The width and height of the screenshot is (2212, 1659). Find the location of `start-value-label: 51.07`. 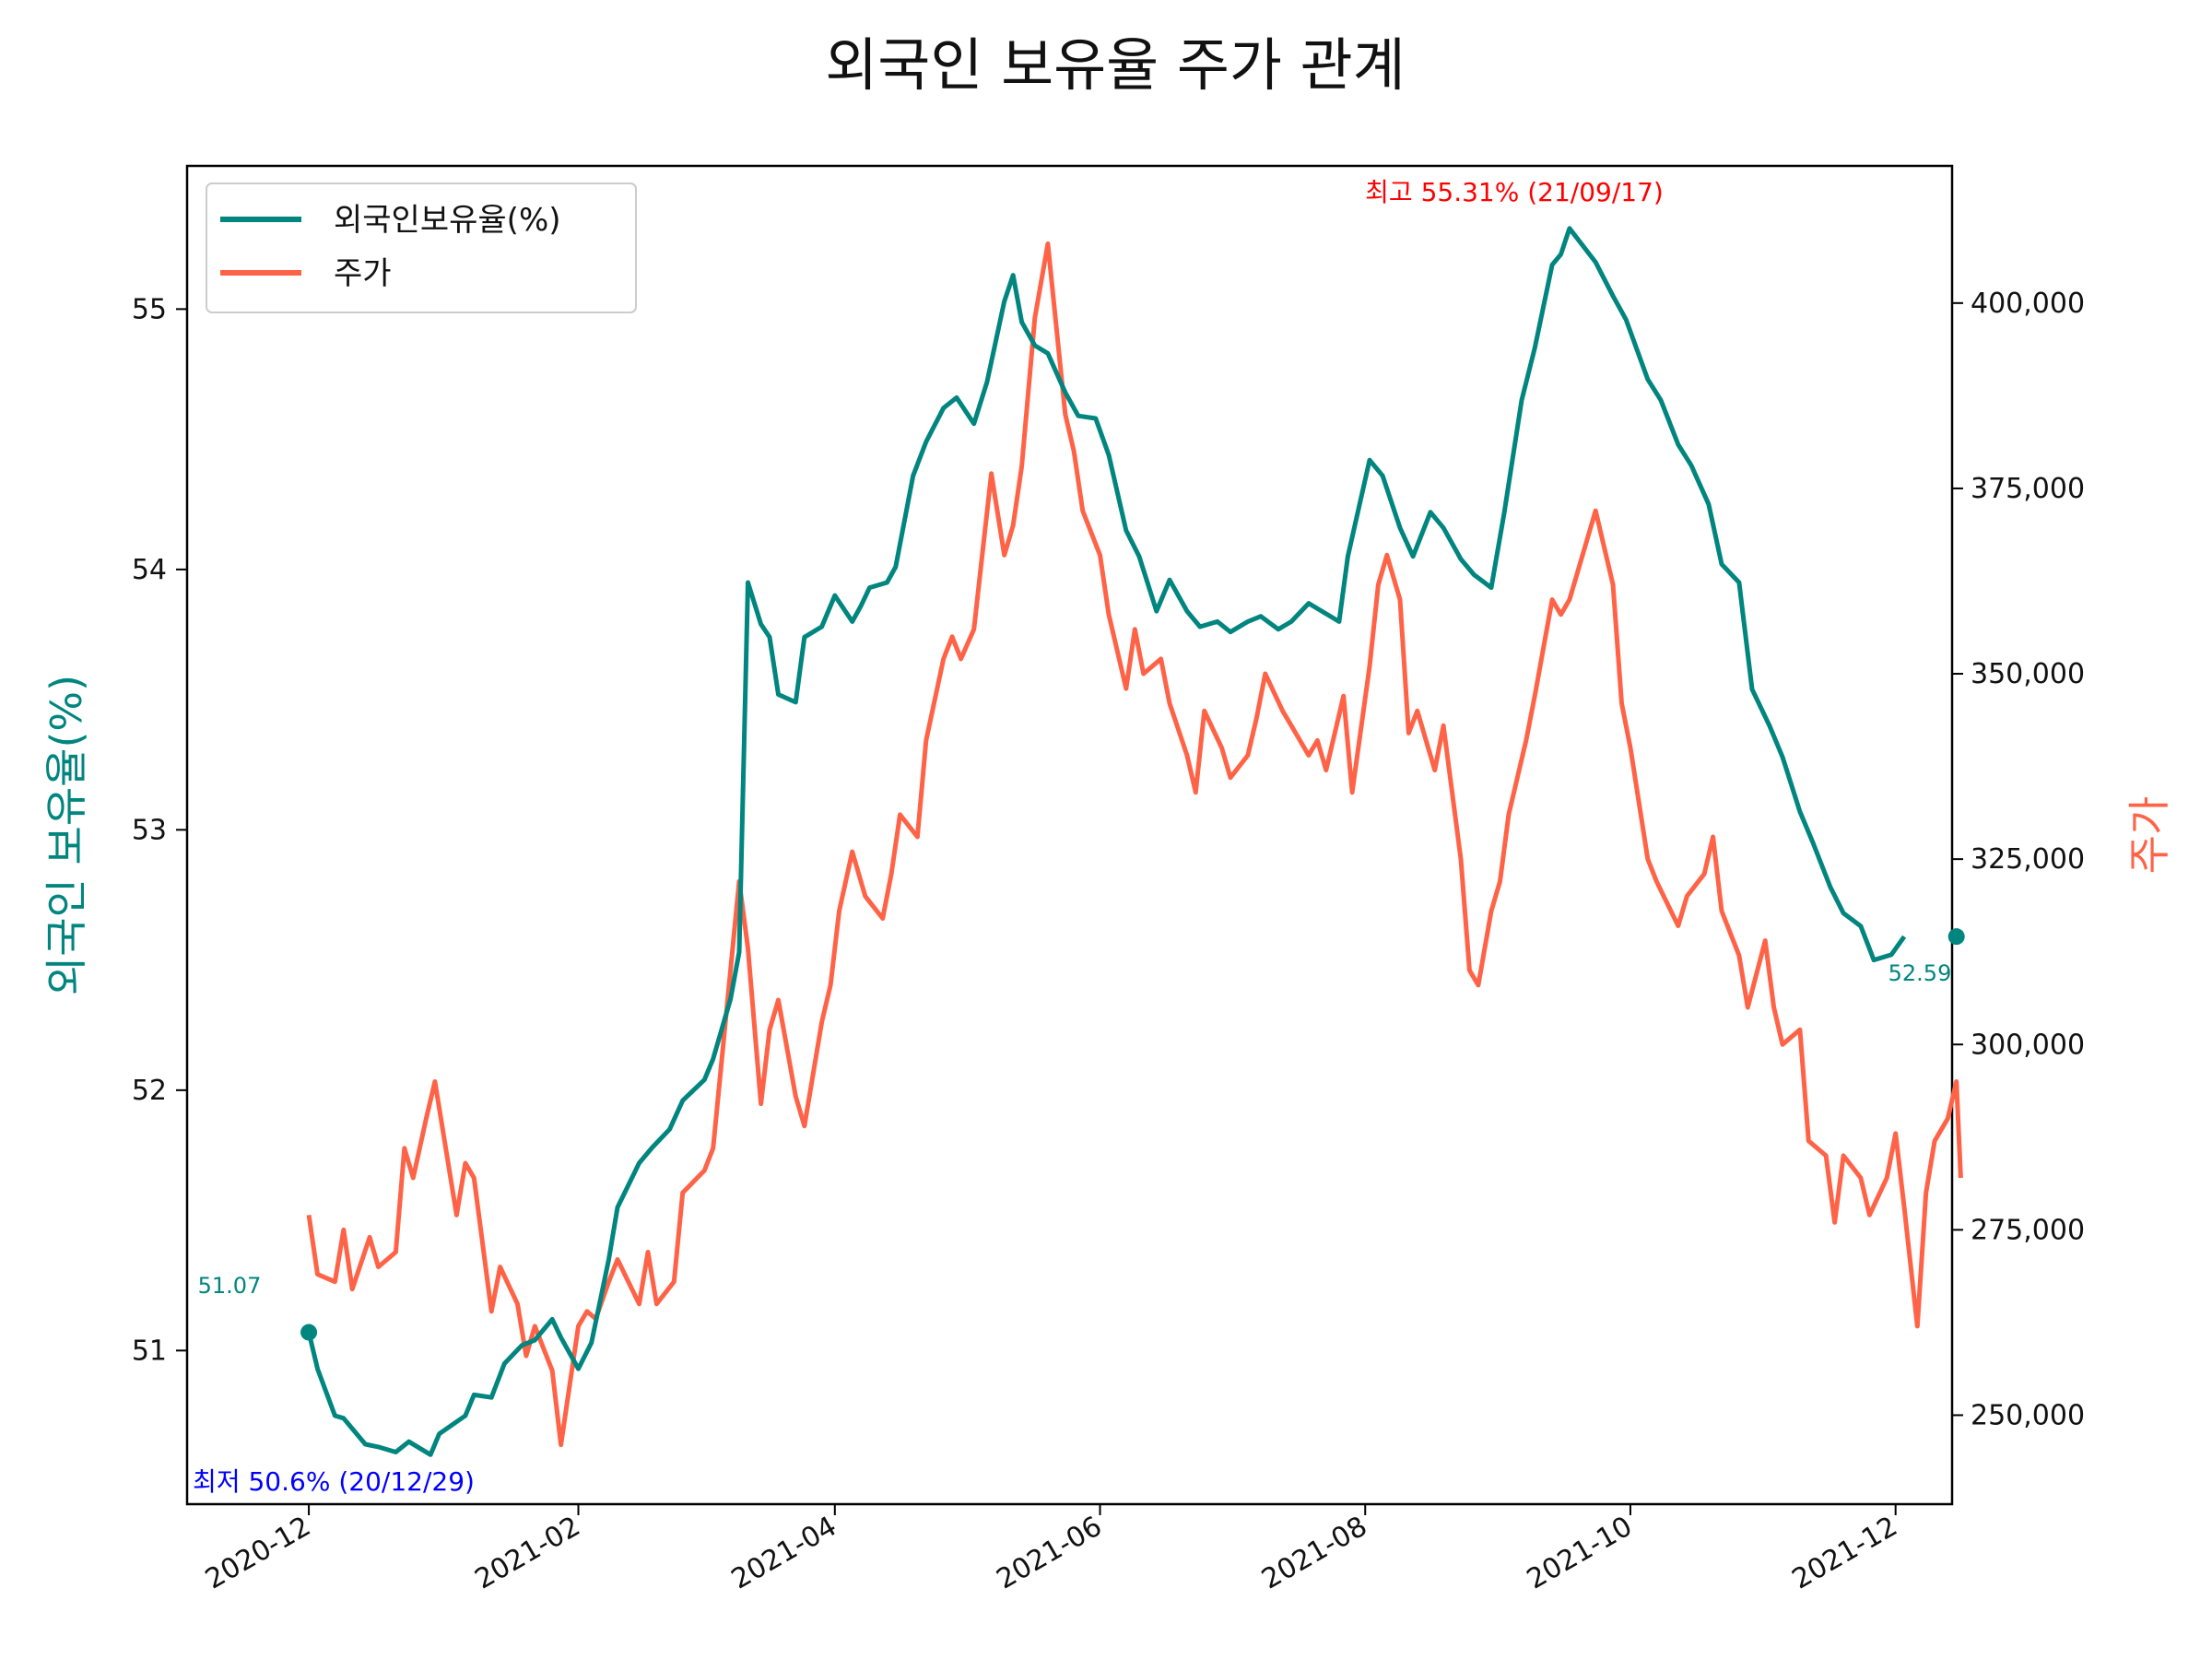

start-value-label: 51.07 is located at coordinates (230, 1286).